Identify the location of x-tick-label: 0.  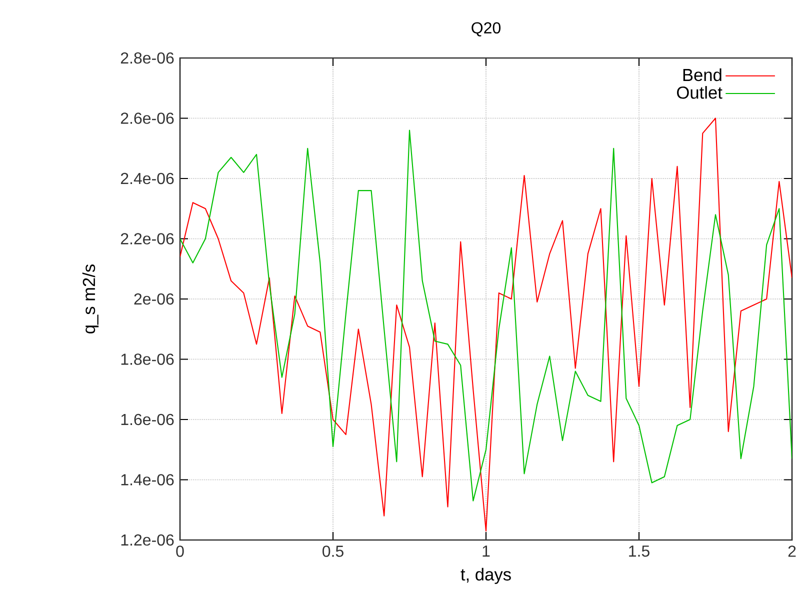
(180, 551).